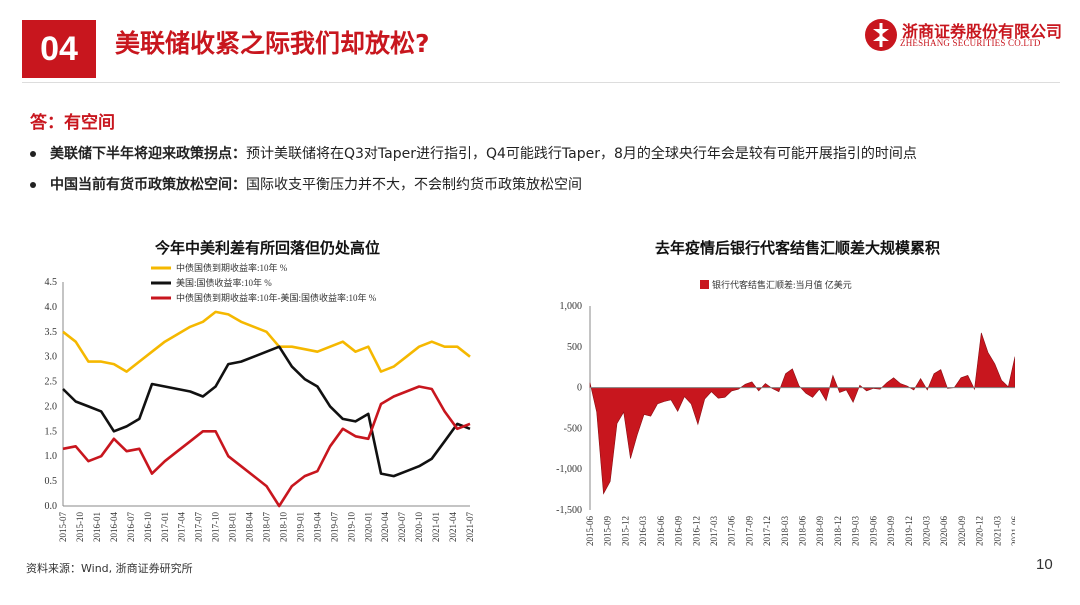 The height and width of the screenshot is (605, 1080). I want to click on y-tick-label: 0.5, so click(51, 481).